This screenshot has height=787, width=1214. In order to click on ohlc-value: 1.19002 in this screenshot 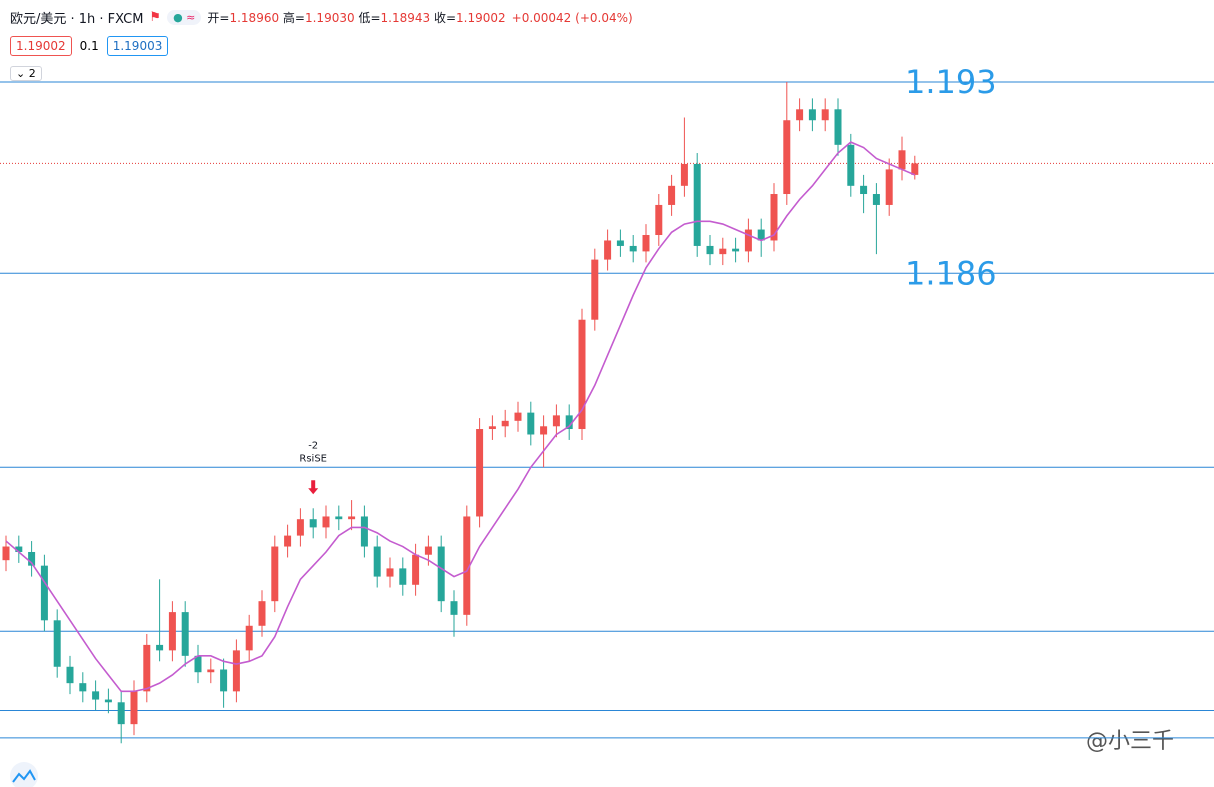, I will do `click(481, 18)`.